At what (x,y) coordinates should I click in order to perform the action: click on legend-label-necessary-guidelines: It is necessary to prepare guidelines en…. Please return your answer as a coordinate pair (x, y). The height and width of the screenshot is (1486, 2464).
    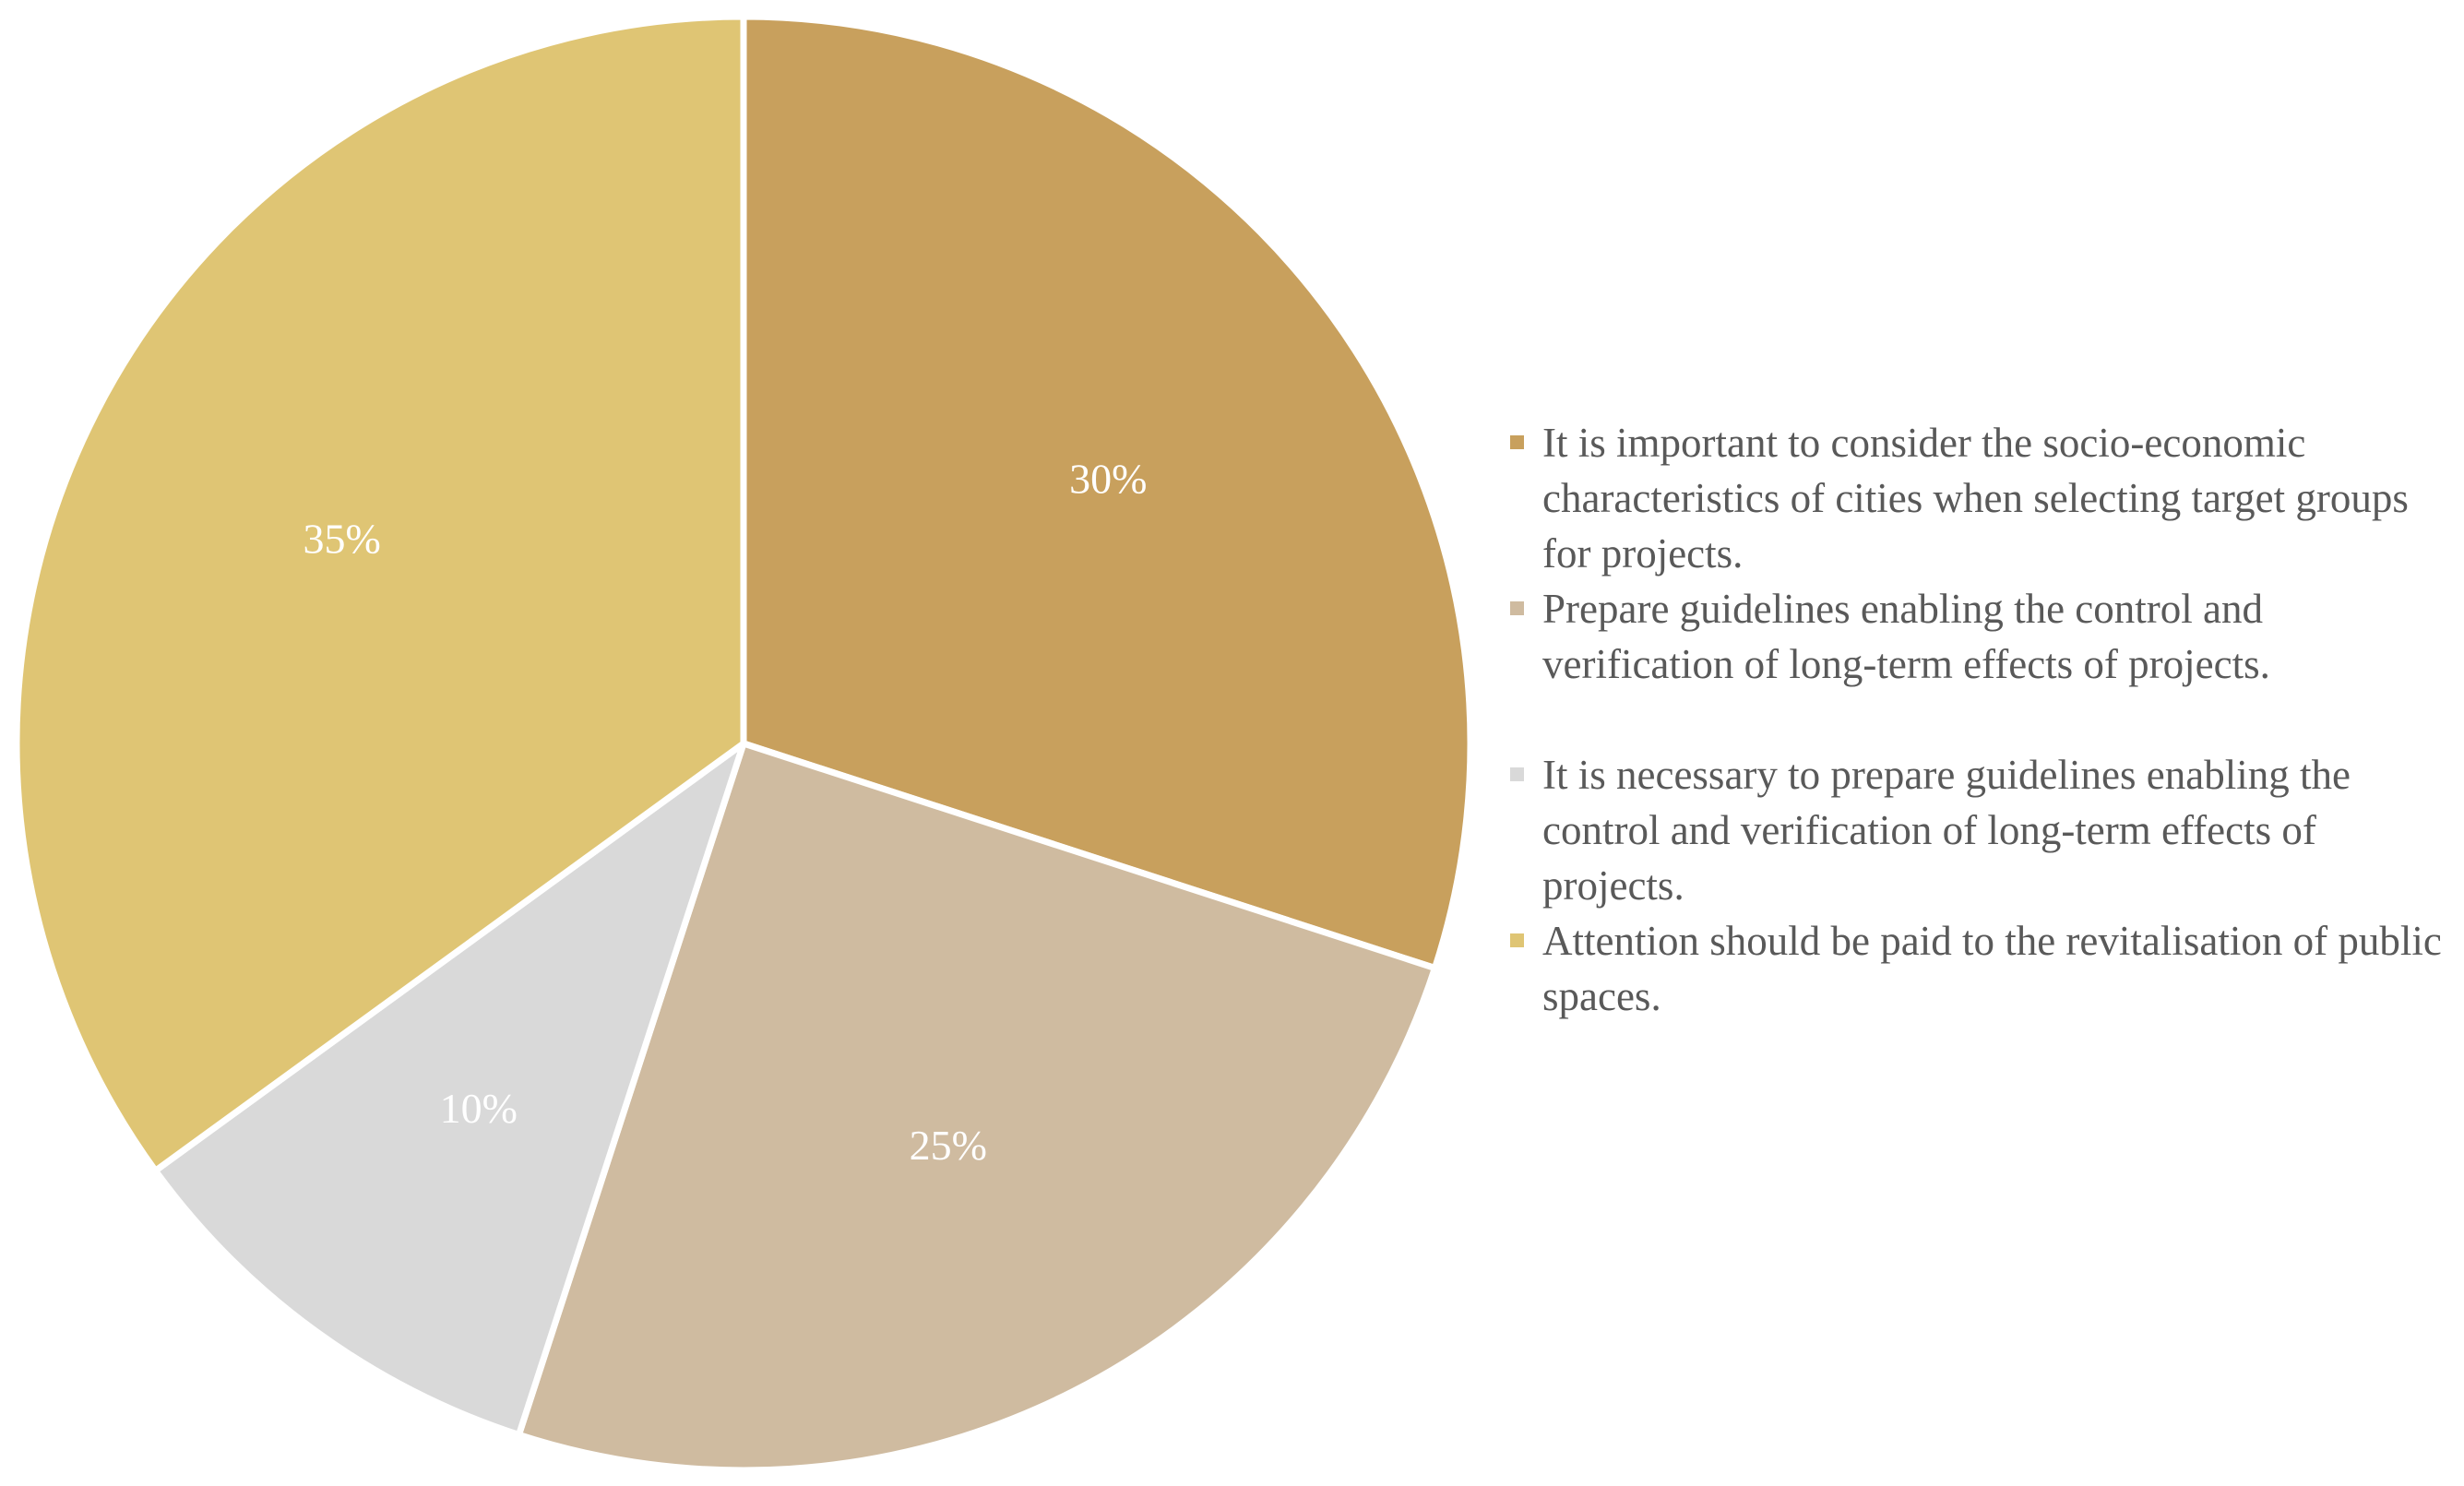
    Looking at the image, I should click on (1946, 830).